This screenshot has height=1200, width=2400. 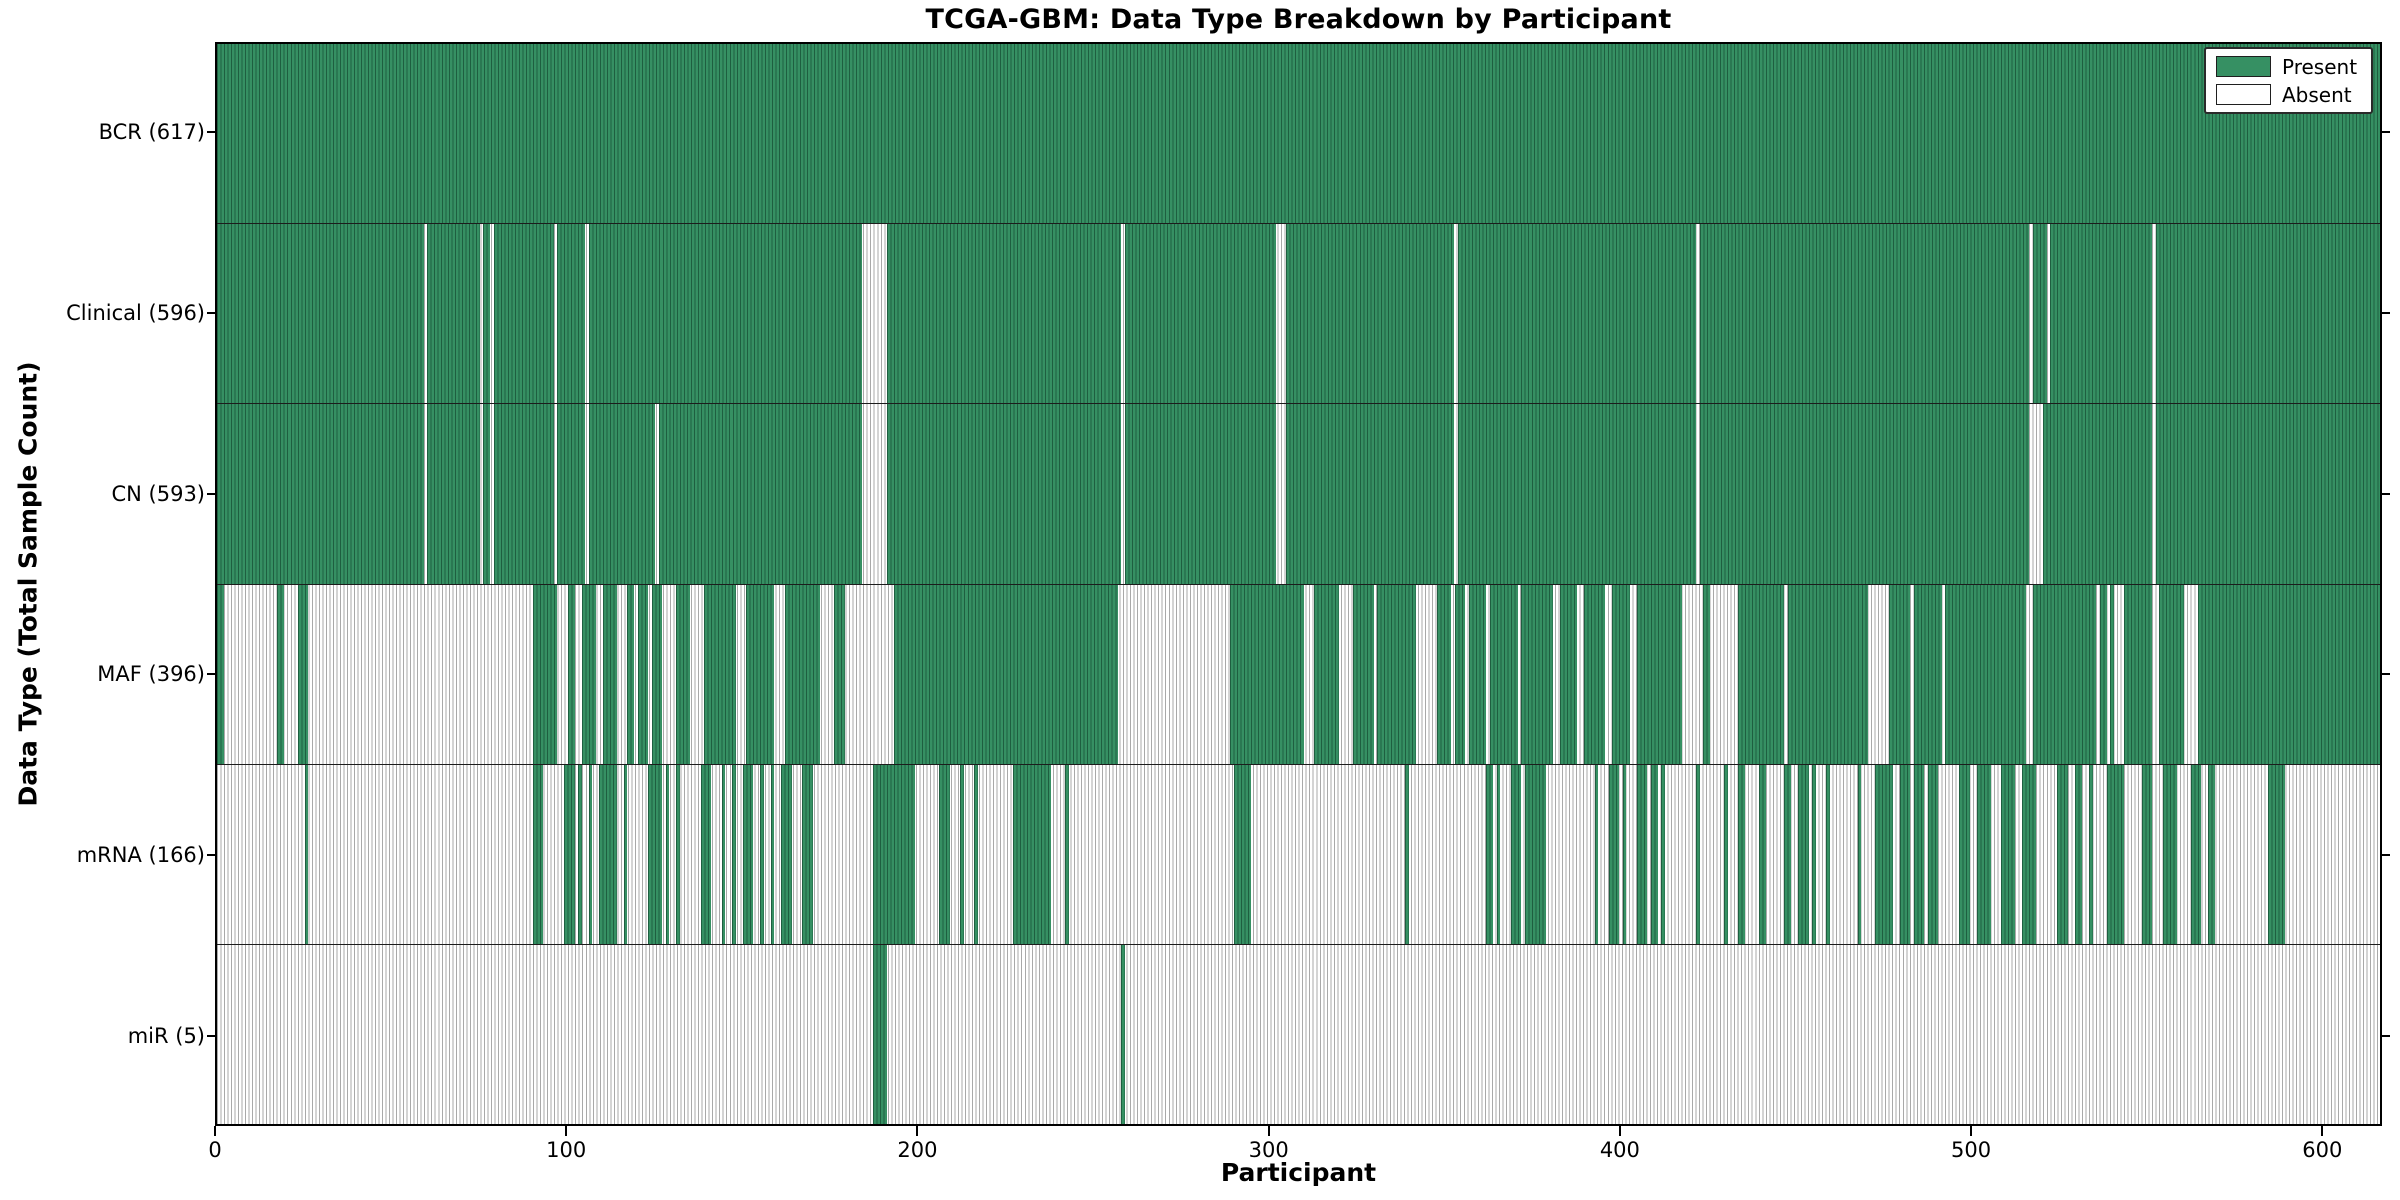 I want to click on x-axis-label: Participant, so click(x=1298, y=1172).